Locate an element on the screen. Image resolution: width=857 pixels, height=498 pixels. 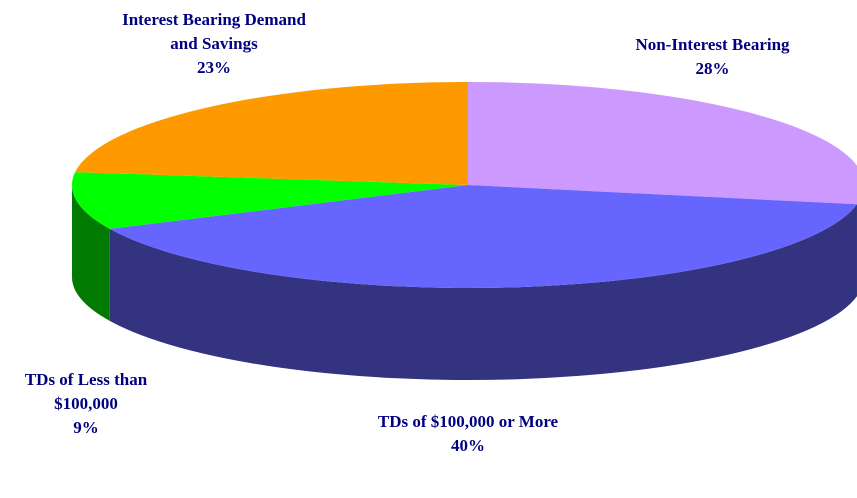
value-label: 9% is located at coordinates (86, 427).